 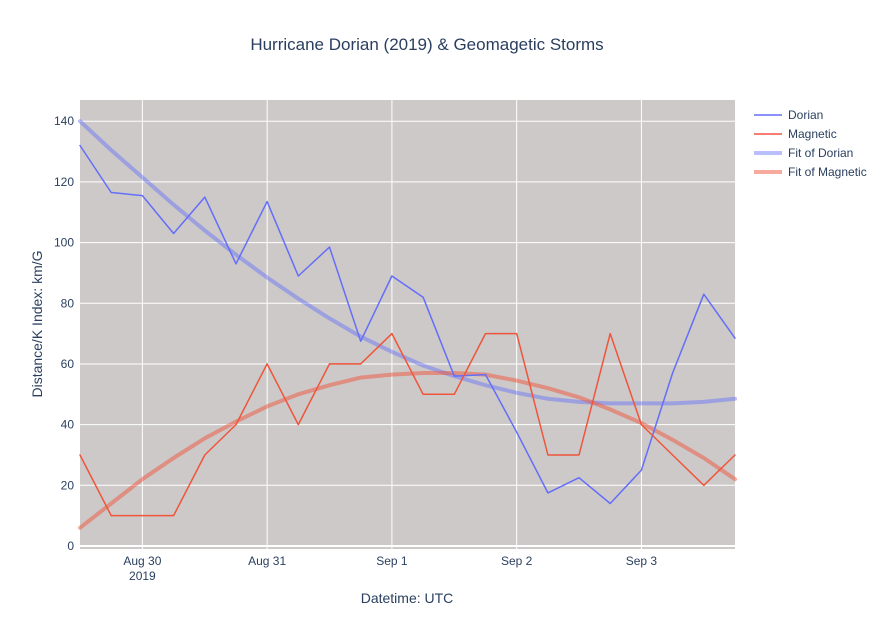 What do you see at coordinates (64, 333) in the screenshot?
I see `y-ticks: 0 20 40 60 80 100 120 140` at bounding box center [64, 333].